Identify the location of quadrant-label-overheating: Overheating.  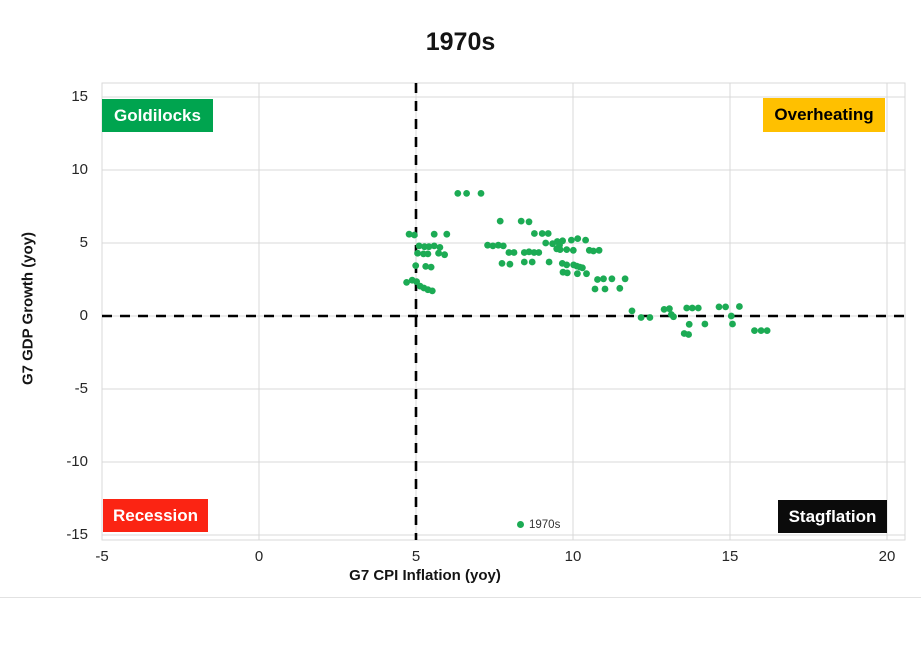
(824, 115).